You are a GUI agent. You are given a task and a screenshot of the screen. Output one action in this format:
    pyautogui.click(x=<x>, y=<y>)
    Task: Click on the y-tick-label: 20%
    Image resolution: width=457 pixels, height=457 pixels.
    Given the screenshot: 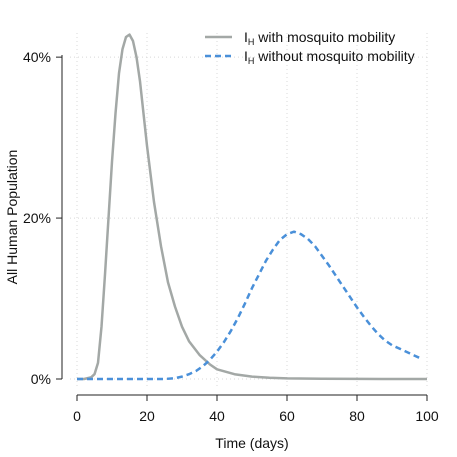 What is the action you would take?
    pyautogui.click(x=37, y=218)
    